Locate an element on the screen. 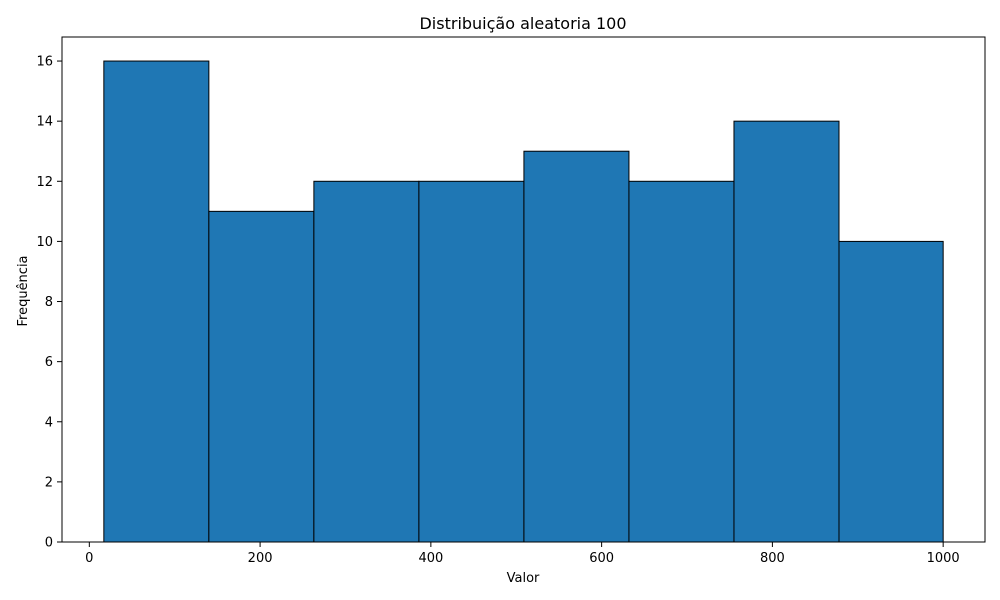 The image size is (1000, 600). x-tick-label: 1000 is located at coordinates (943, 558).